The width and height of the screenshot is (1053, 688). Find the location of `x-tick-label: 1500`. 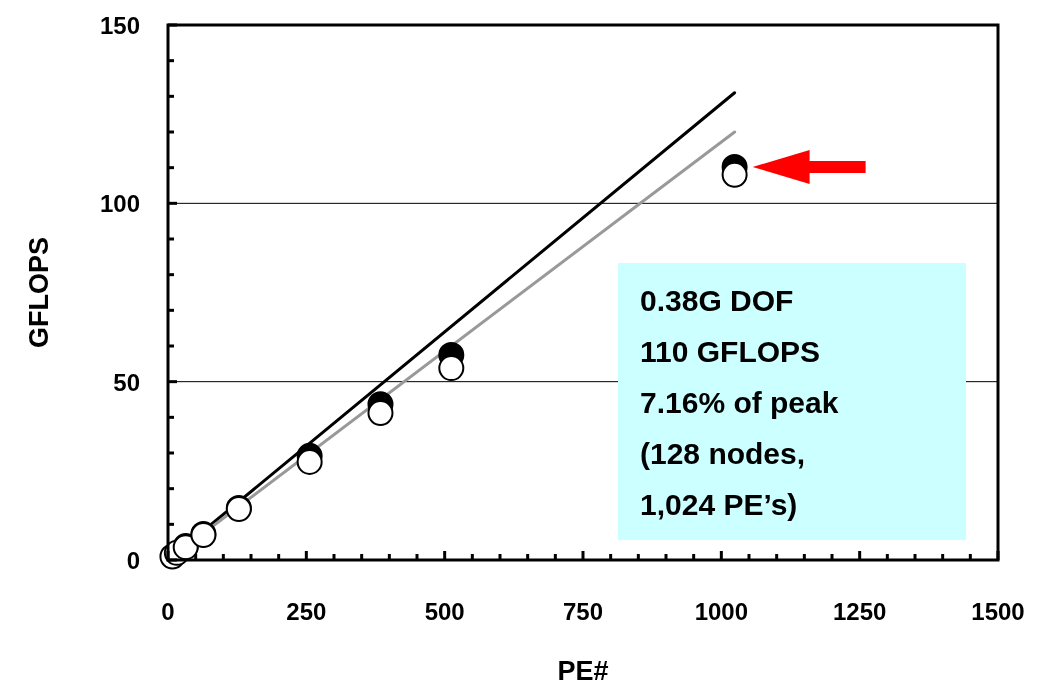

x-tick-label: 1500 is located at coordinates (998, 611).